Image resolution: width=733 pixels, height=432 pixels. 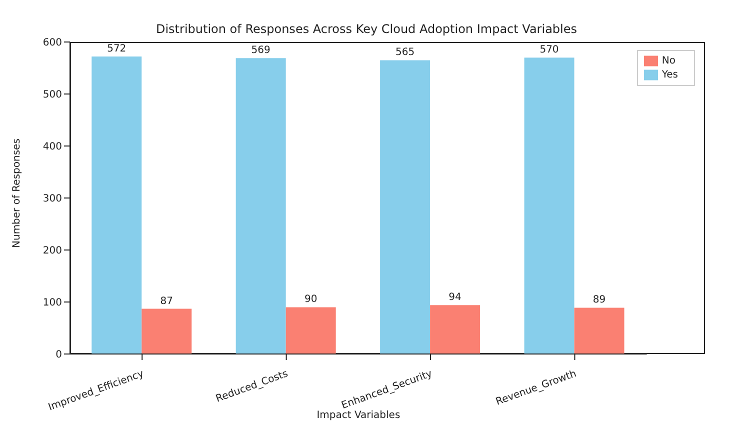 What do you see at coordinates (358, 415) in the screenshot?
I see `x-axis-title: Impact Variables` at bounding box center [358, 415].